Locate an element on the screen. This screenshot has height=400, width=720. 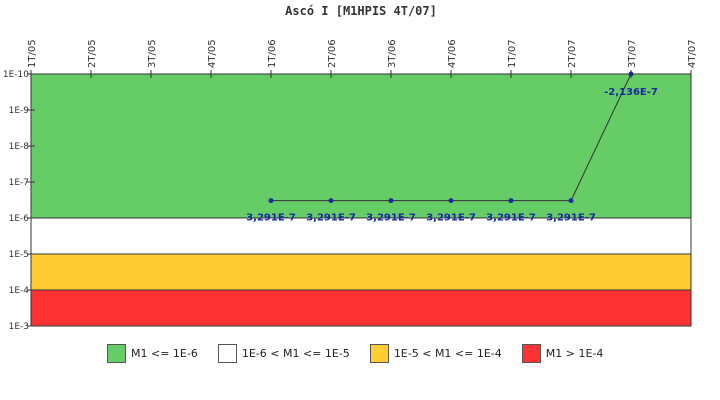
data-label: -2,136E-7 is located at coordinates (631, 92).